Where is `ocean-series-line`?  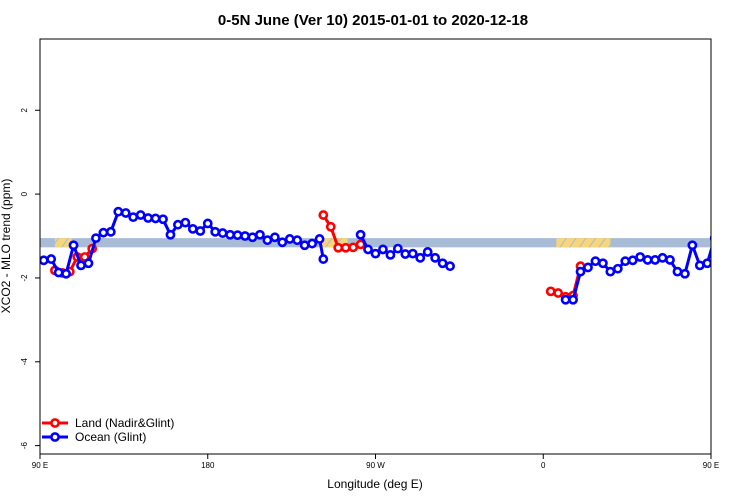 ocean-series-line is located at coordinates (638, 272).